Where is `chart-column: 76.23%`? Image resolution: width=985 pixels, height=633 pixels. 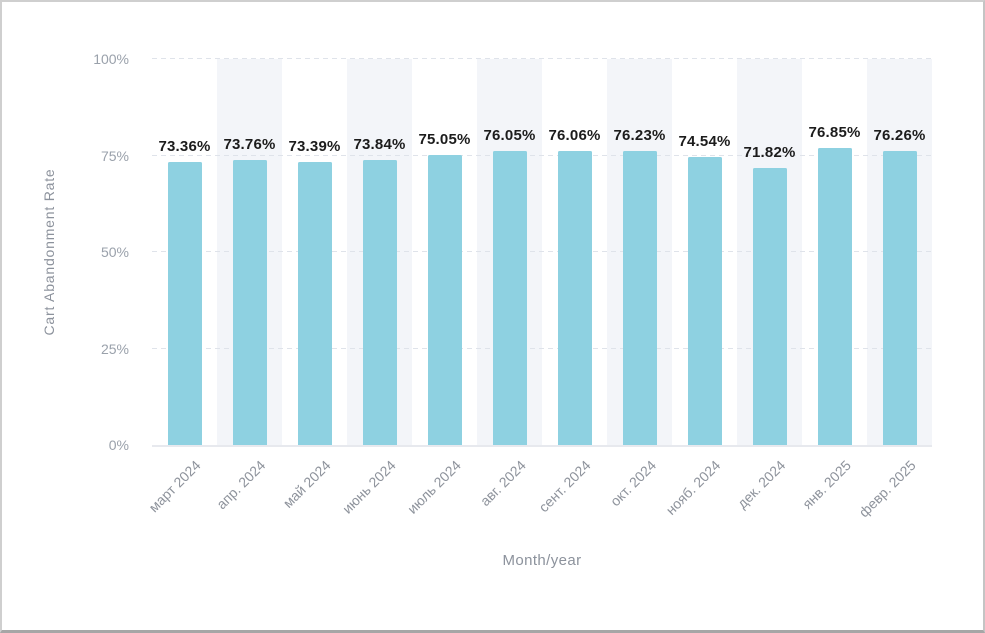 chart-column: 76.23% is located at coordinates (639, 252).